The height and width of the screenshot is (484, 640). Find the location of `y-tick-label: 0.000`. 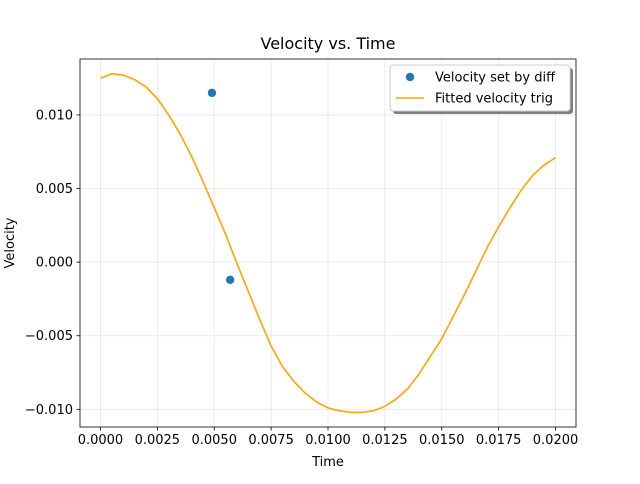

y-tick-label: 0.000 is located at coordinates (54, 263).